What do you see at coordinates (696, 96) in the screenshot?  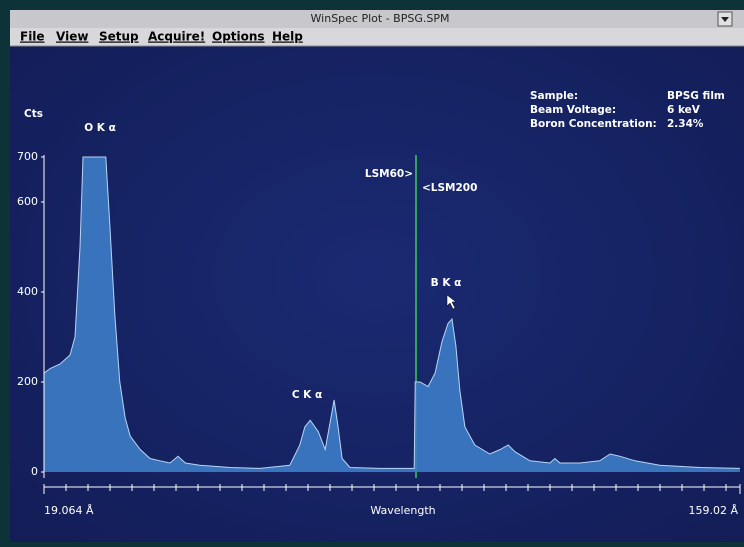 I see `info-value: BPSG film` at bounding box center [696, 96].